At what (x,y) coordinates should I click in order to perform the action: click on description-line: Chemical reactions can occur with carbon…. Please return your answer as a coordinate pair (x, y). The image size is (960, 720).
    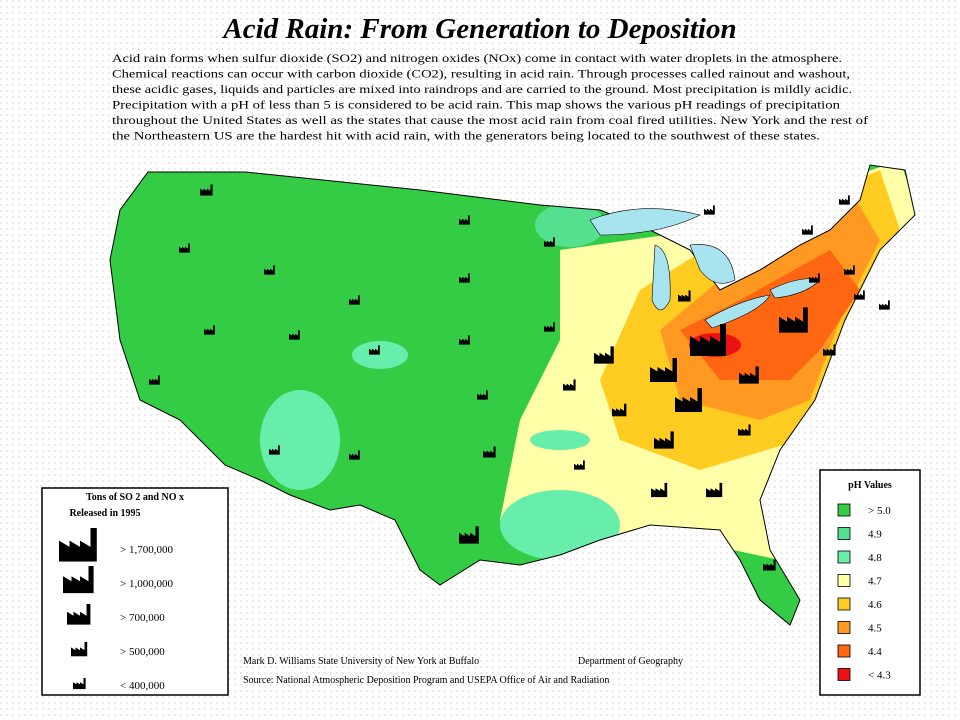
    Looking at the image, I should click on (481, 75).